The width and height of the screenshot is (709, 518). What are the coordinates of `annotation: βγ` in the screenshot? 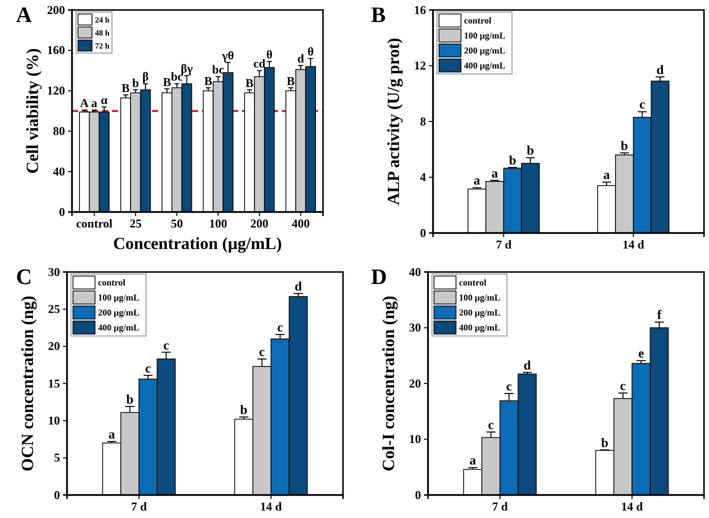 It's located at (187, 69).